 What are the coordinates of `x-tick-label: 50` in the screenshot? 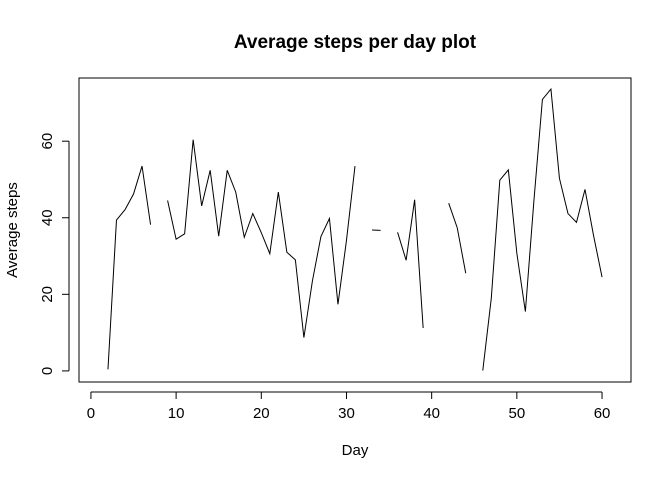 It's located at (517, 413).